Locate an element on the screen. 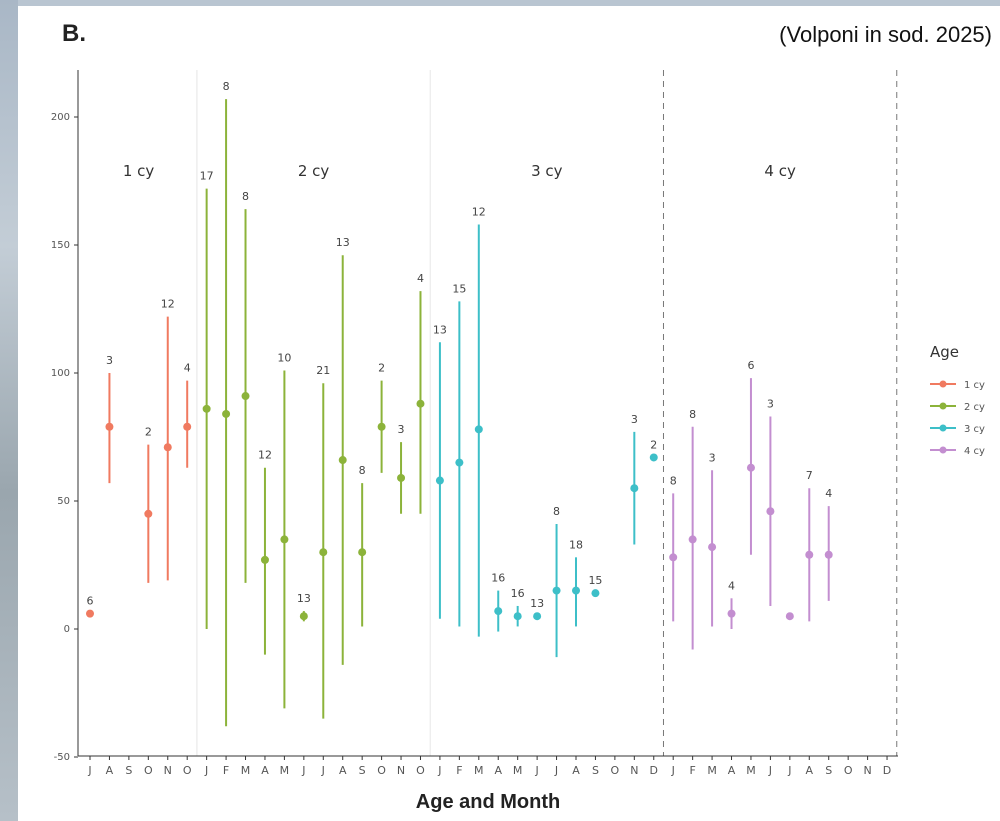 The image size is (1000, 821). y-tick-label: 100 is located at coordinates (60, 373).